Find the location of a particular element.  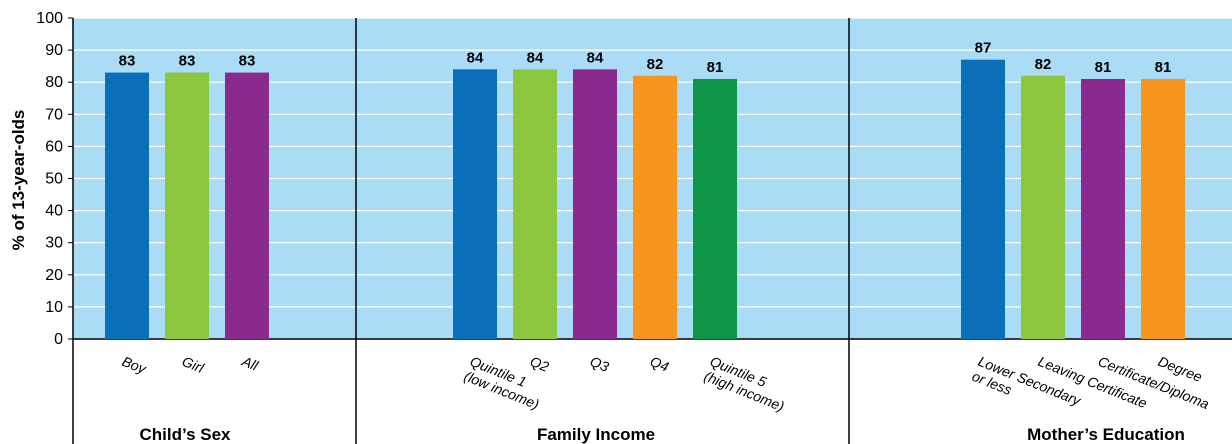

category-label: Girl is located at coordinates (193, 364).